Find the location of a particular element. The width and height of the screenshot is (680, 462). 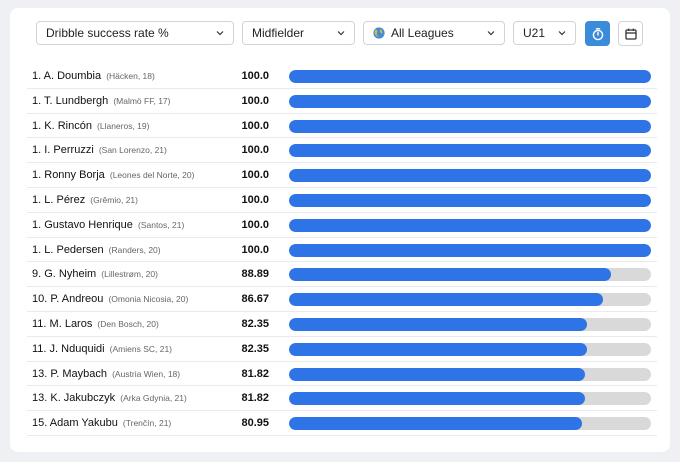

league-select: All Leagues is located at coordinates (434, 33).